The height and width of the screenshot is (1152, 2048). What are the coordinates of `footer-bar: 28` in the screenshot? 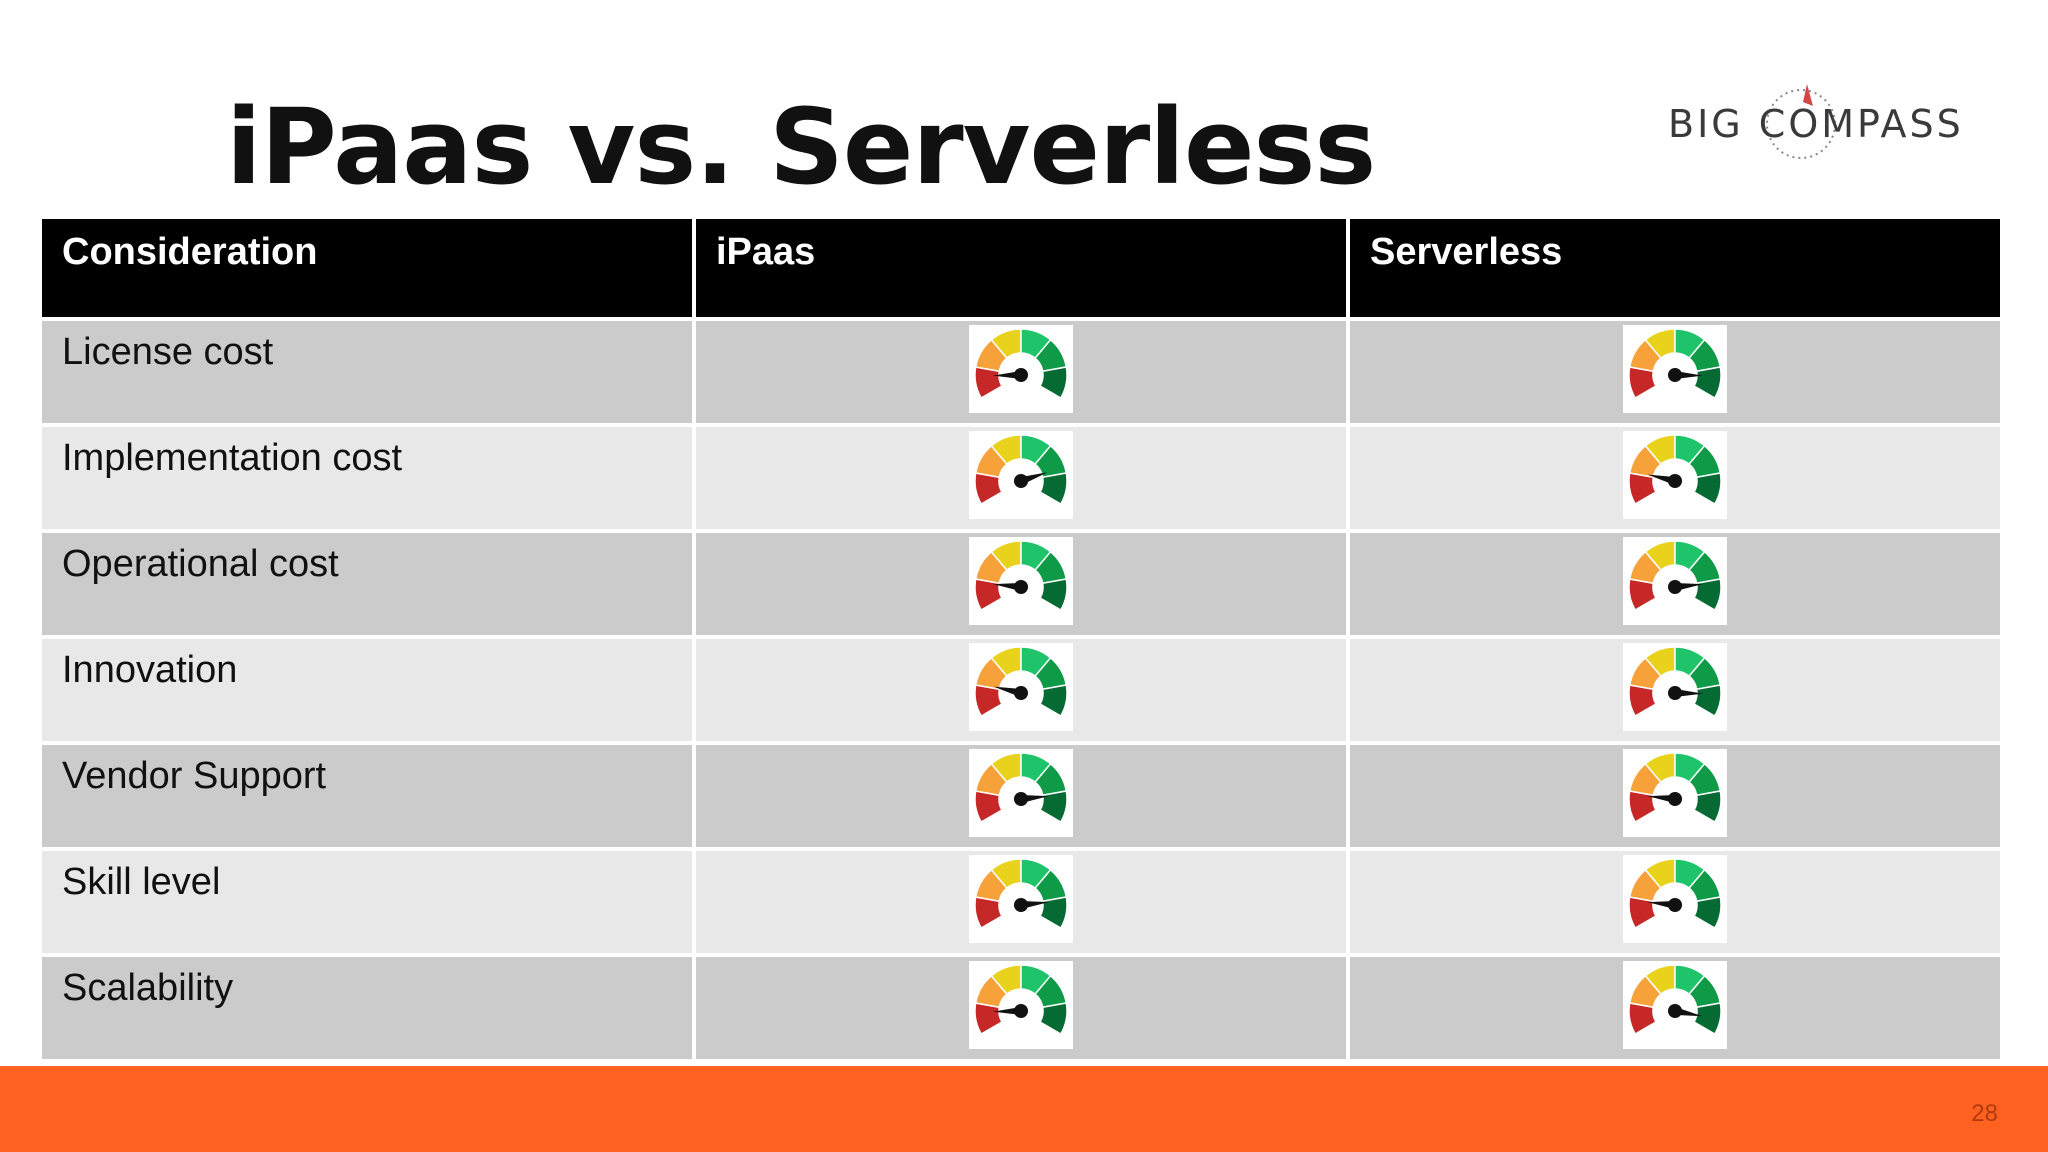 It's located at (1024, 1109).